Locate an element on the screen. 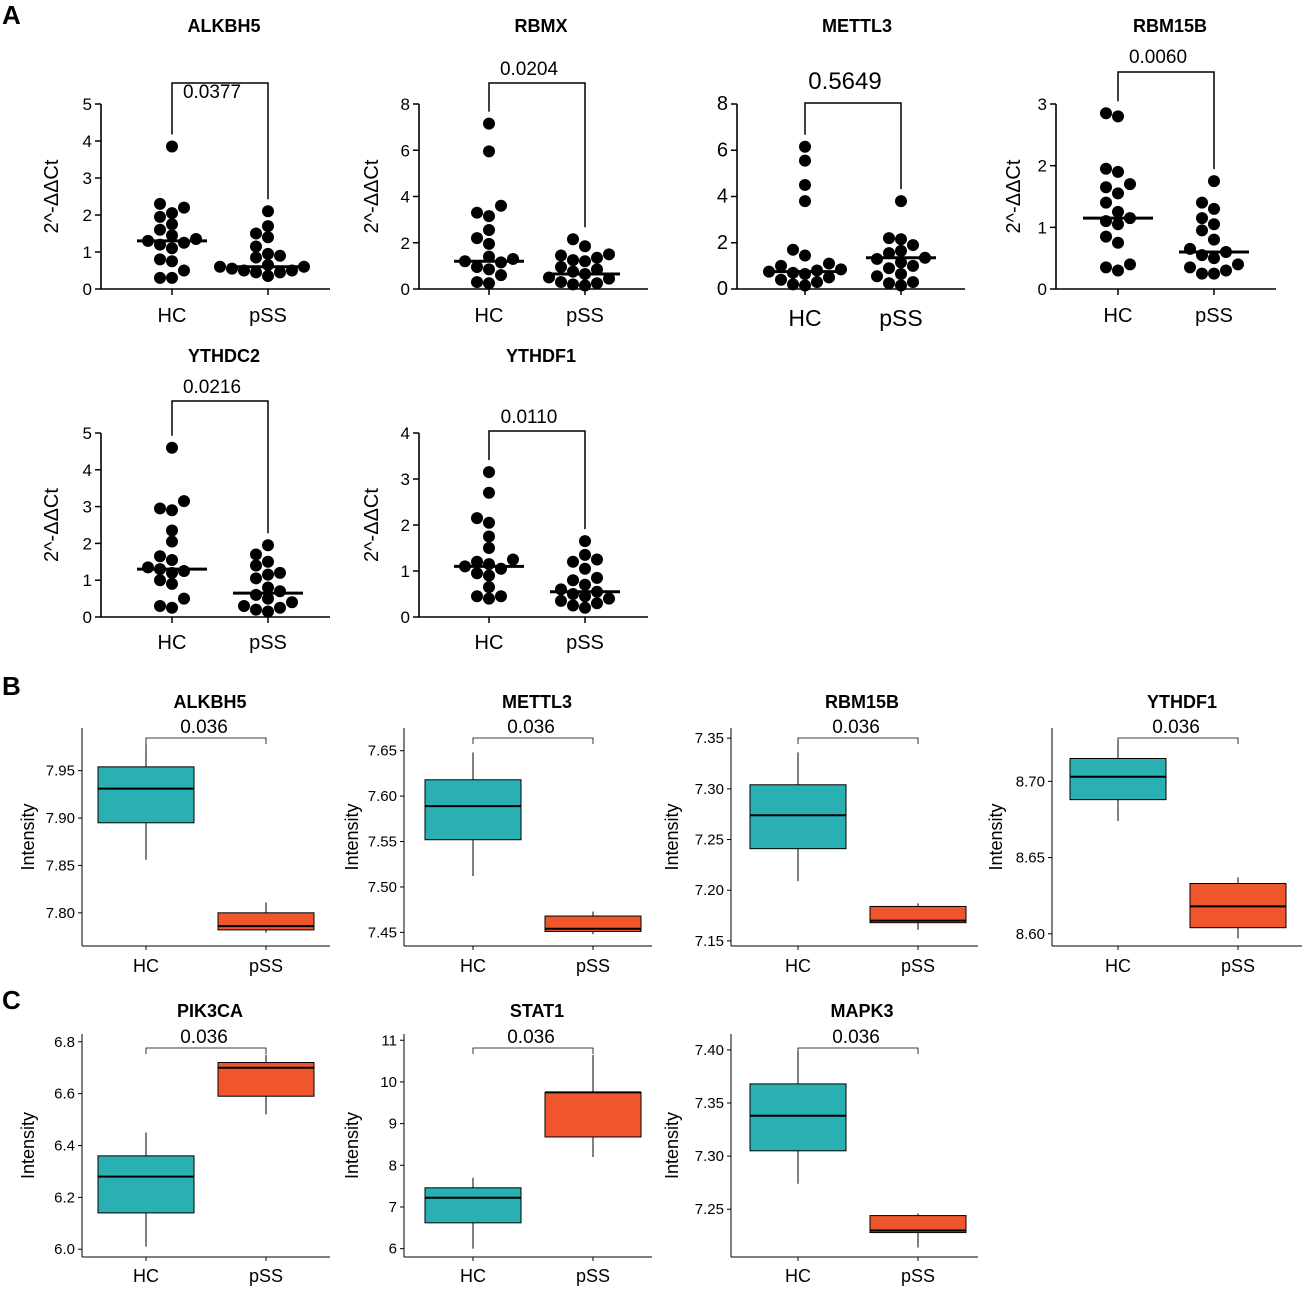 The width and height of the screenshot is (1313, 1289). chart-title: METTL3 is located at coordinates (537, 702).